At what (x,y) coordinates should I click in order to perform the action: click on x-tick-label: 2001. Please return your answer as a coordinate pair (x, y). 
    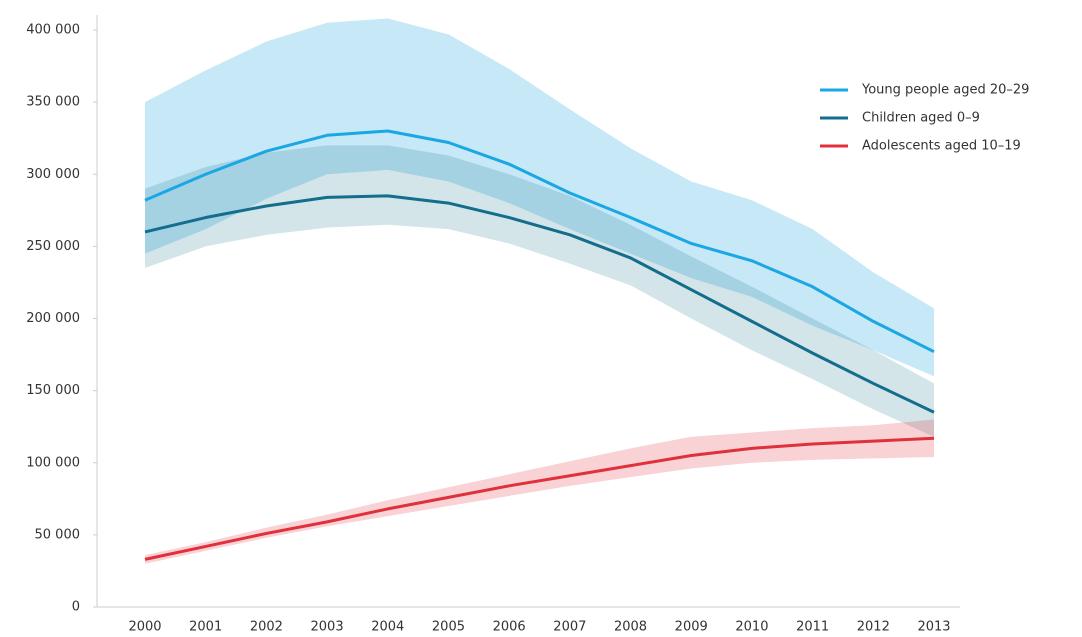
    Looking at the image, I should click on (205, 627).